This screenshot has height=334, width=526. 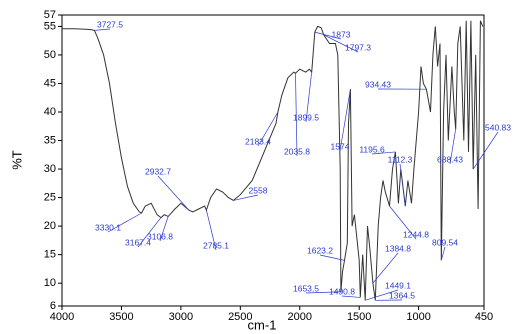 What do you see at coordinates (320, 250) in the screenshot?
I see `peak-label: 1623.2` at bounding box center [320, 250].